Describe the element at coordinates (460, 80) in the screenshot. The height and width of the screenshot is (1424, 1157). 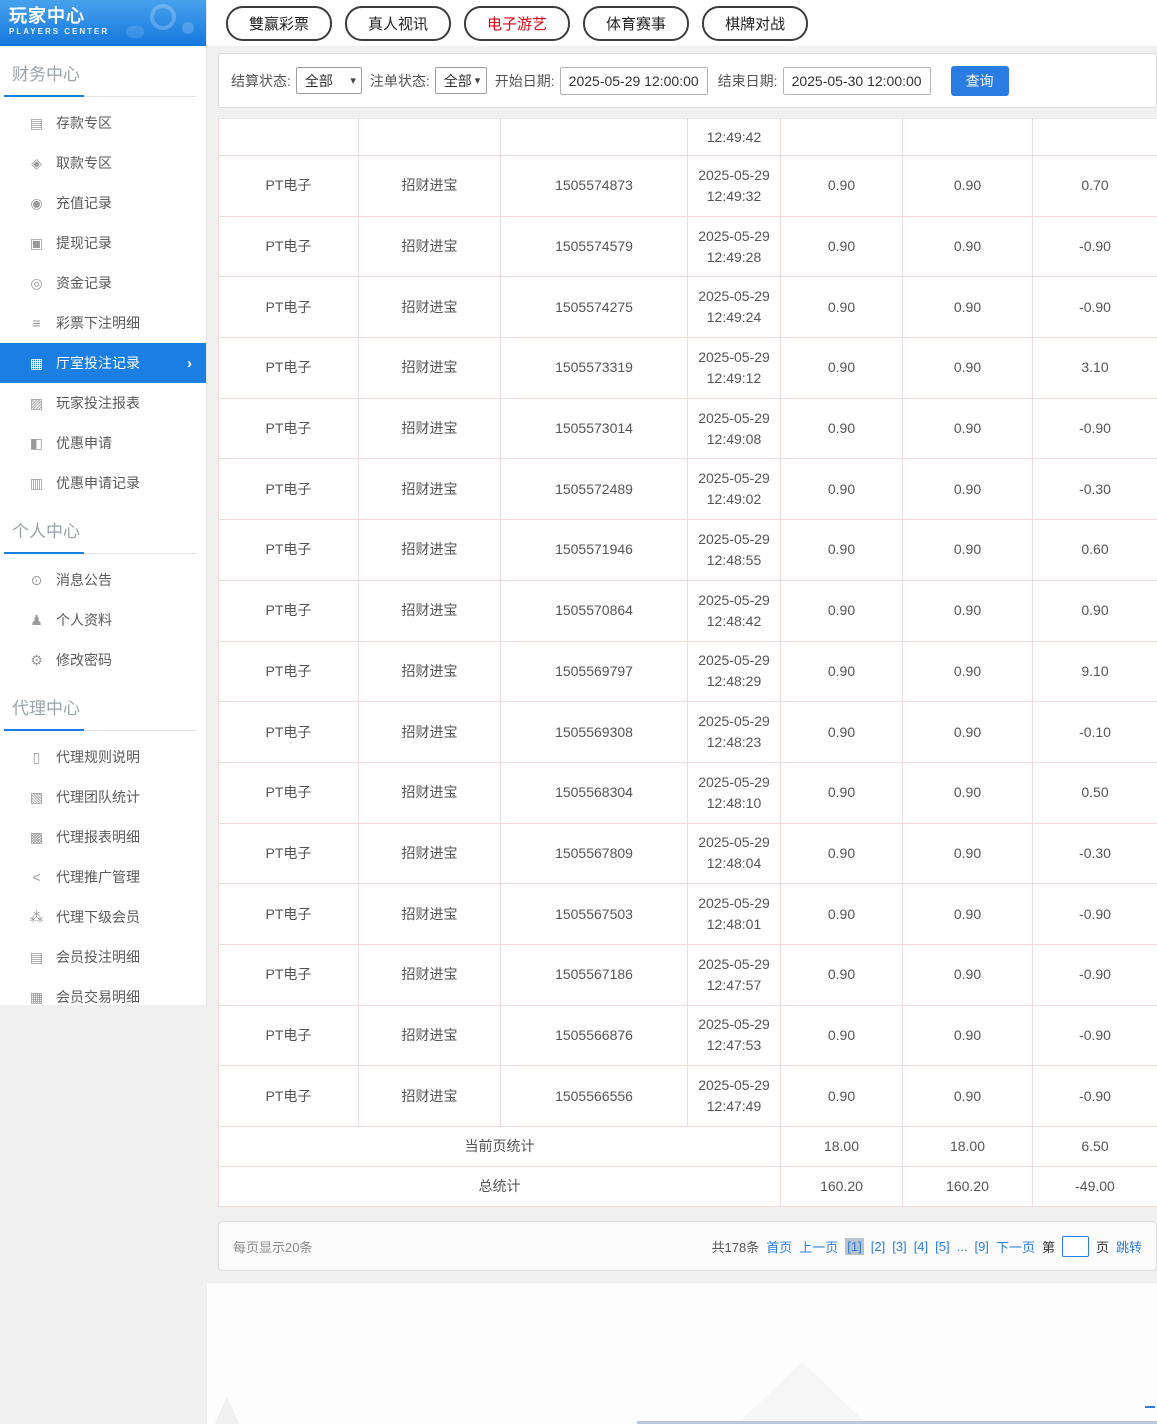
I see `order-status-select: 全部 ▾` at that location.